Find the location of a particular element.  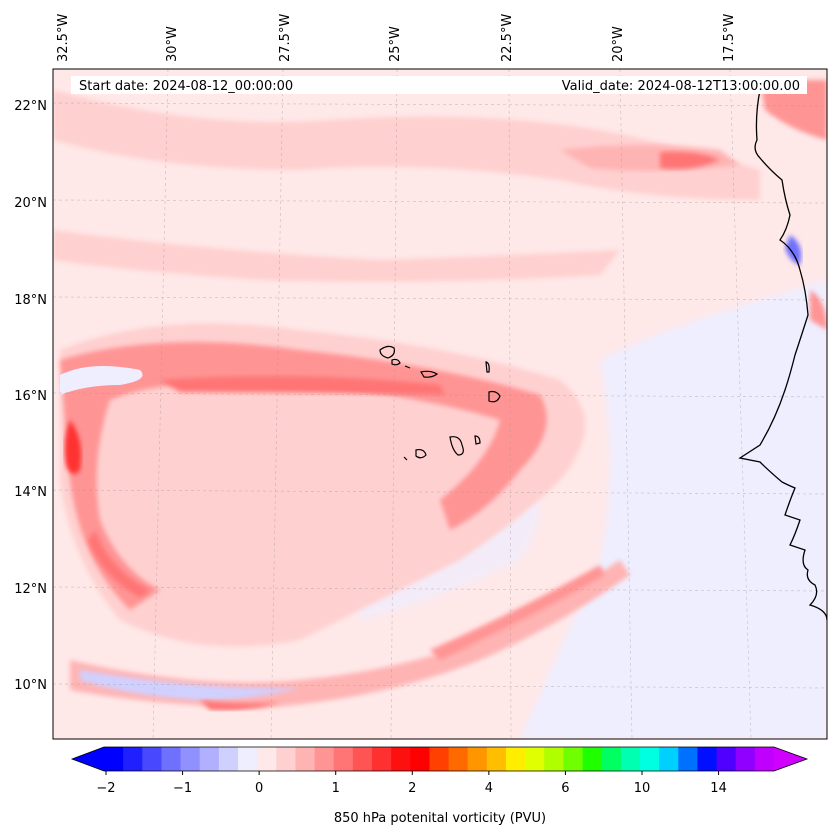

african-coastline is located at coordinates (782, 355).